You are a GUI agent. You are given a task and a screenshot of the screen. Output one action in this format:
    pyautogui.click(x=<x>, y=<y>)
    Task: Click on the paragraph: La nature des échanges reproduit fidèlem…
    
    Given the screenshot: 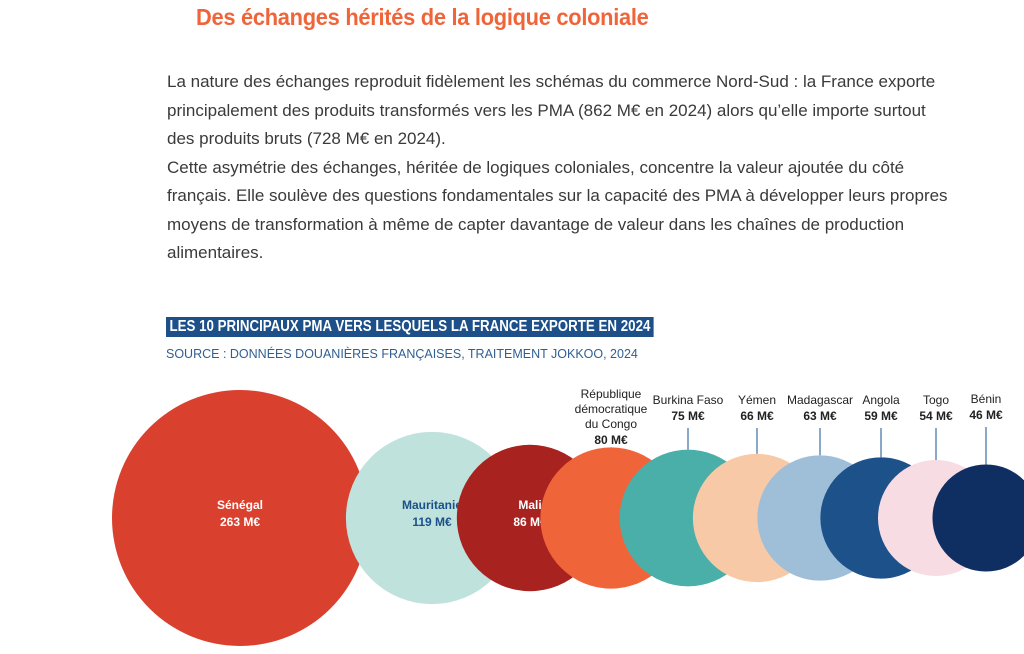 What is the action you would take?
    pyautogui.click(x=551, y=110)
    